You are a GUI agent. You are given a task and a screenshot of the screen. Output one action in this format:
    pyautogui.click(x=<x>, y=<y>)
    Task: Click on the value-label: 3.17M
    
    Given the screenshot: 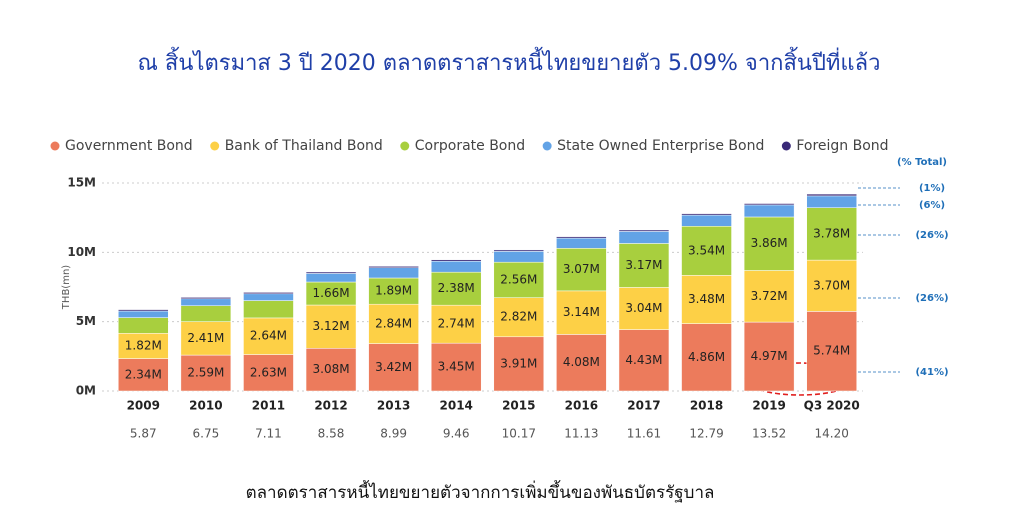 What is the action you would take?
    pyautogui.click(x=643, y=265)
    